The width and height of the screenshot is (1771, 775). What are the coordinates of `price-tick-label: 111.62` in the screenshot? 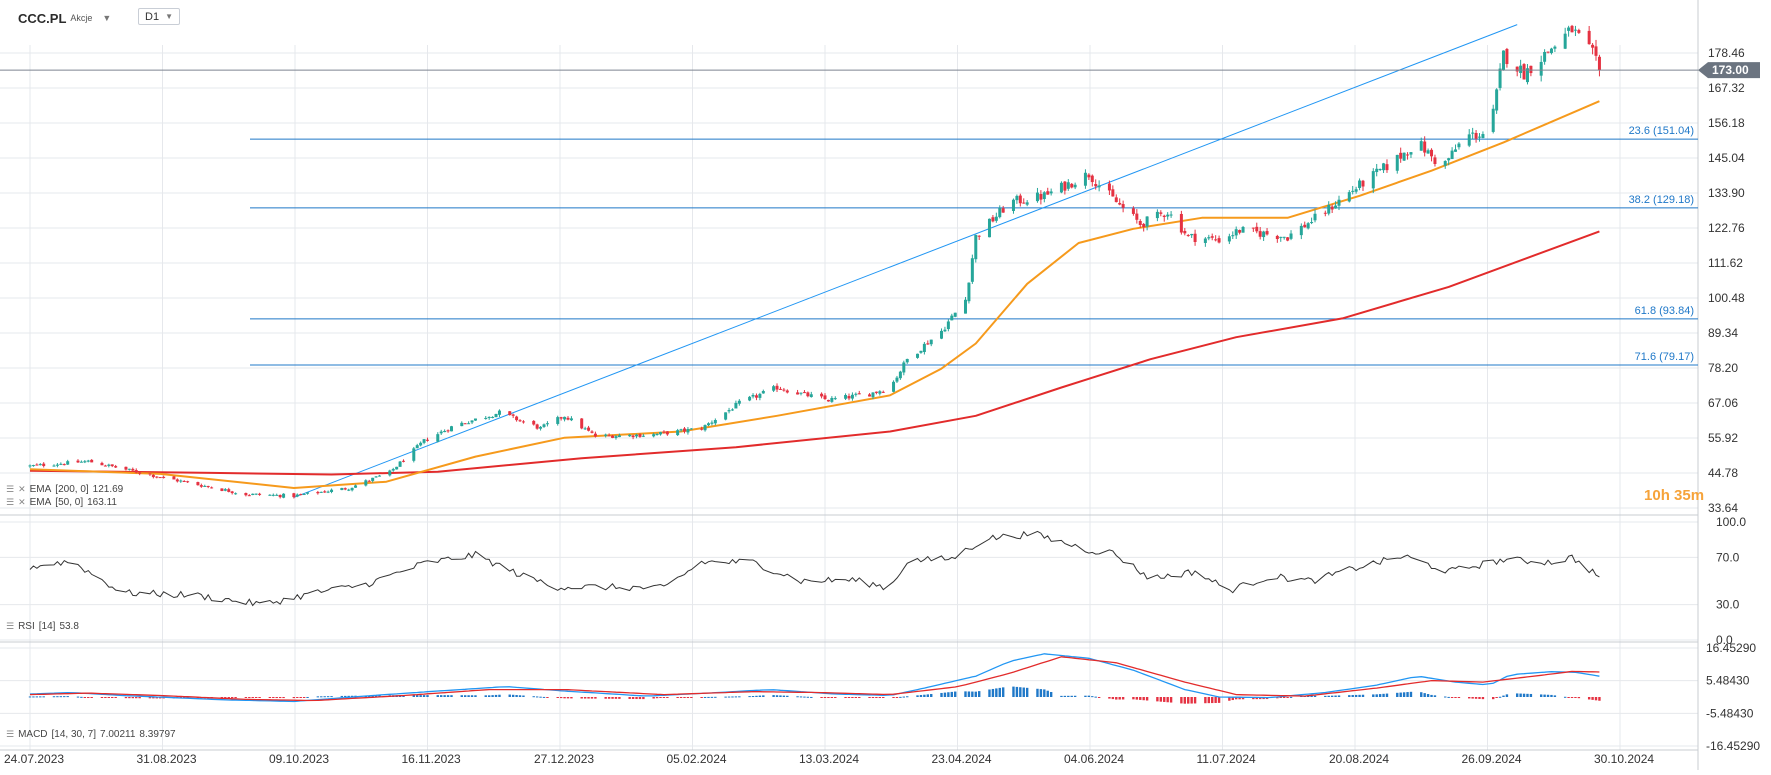 It's located at (1725, 263).